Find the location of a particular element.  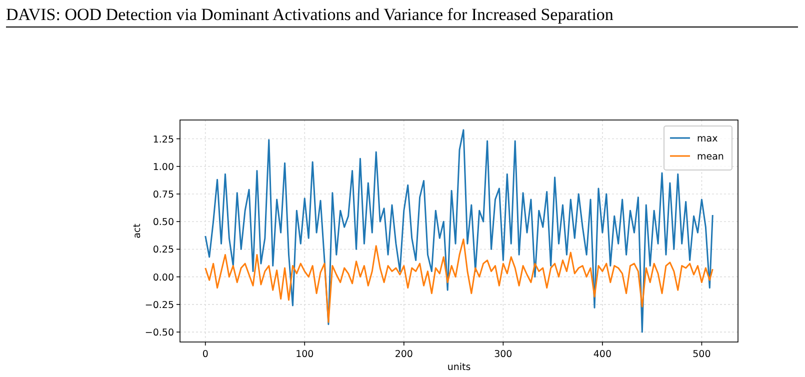

text: DAVIS: OOD Detection via Dominant Activations and Variance for Increased Separation is located at coordinates (310, 14).